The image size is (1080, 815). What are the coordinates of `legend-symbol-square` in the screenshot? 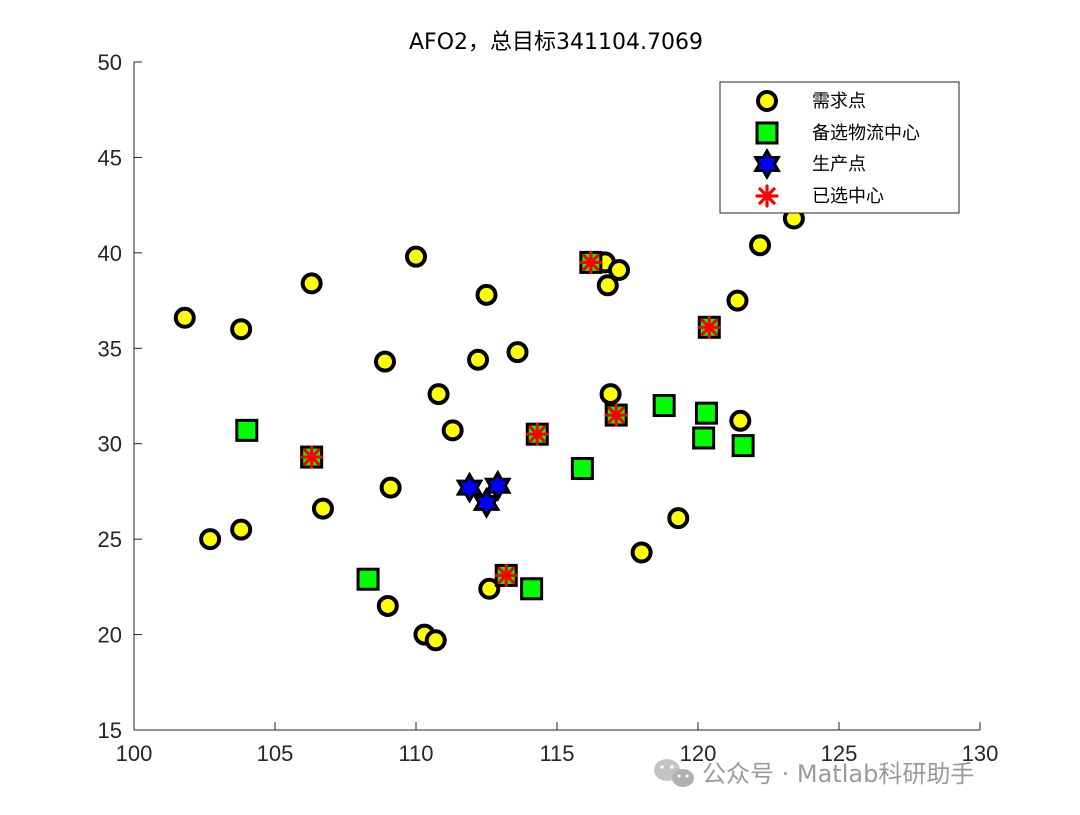 It's located at (767, 133).